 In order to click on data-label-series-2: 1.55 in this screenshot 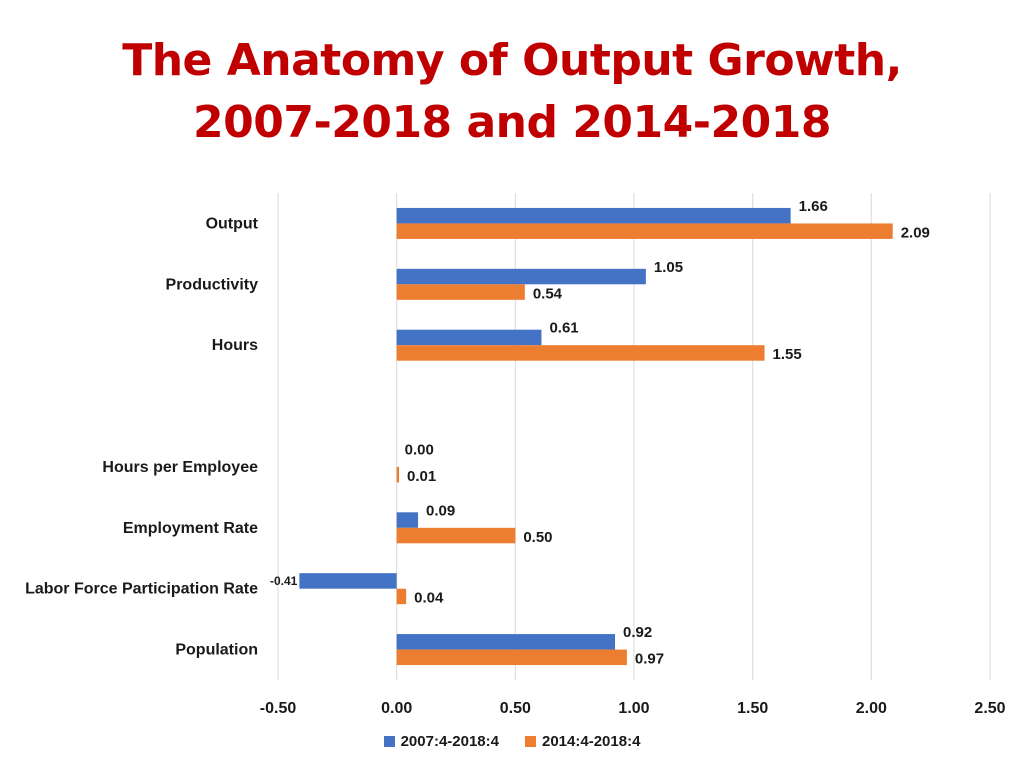, I will do `click(787, 354)`.